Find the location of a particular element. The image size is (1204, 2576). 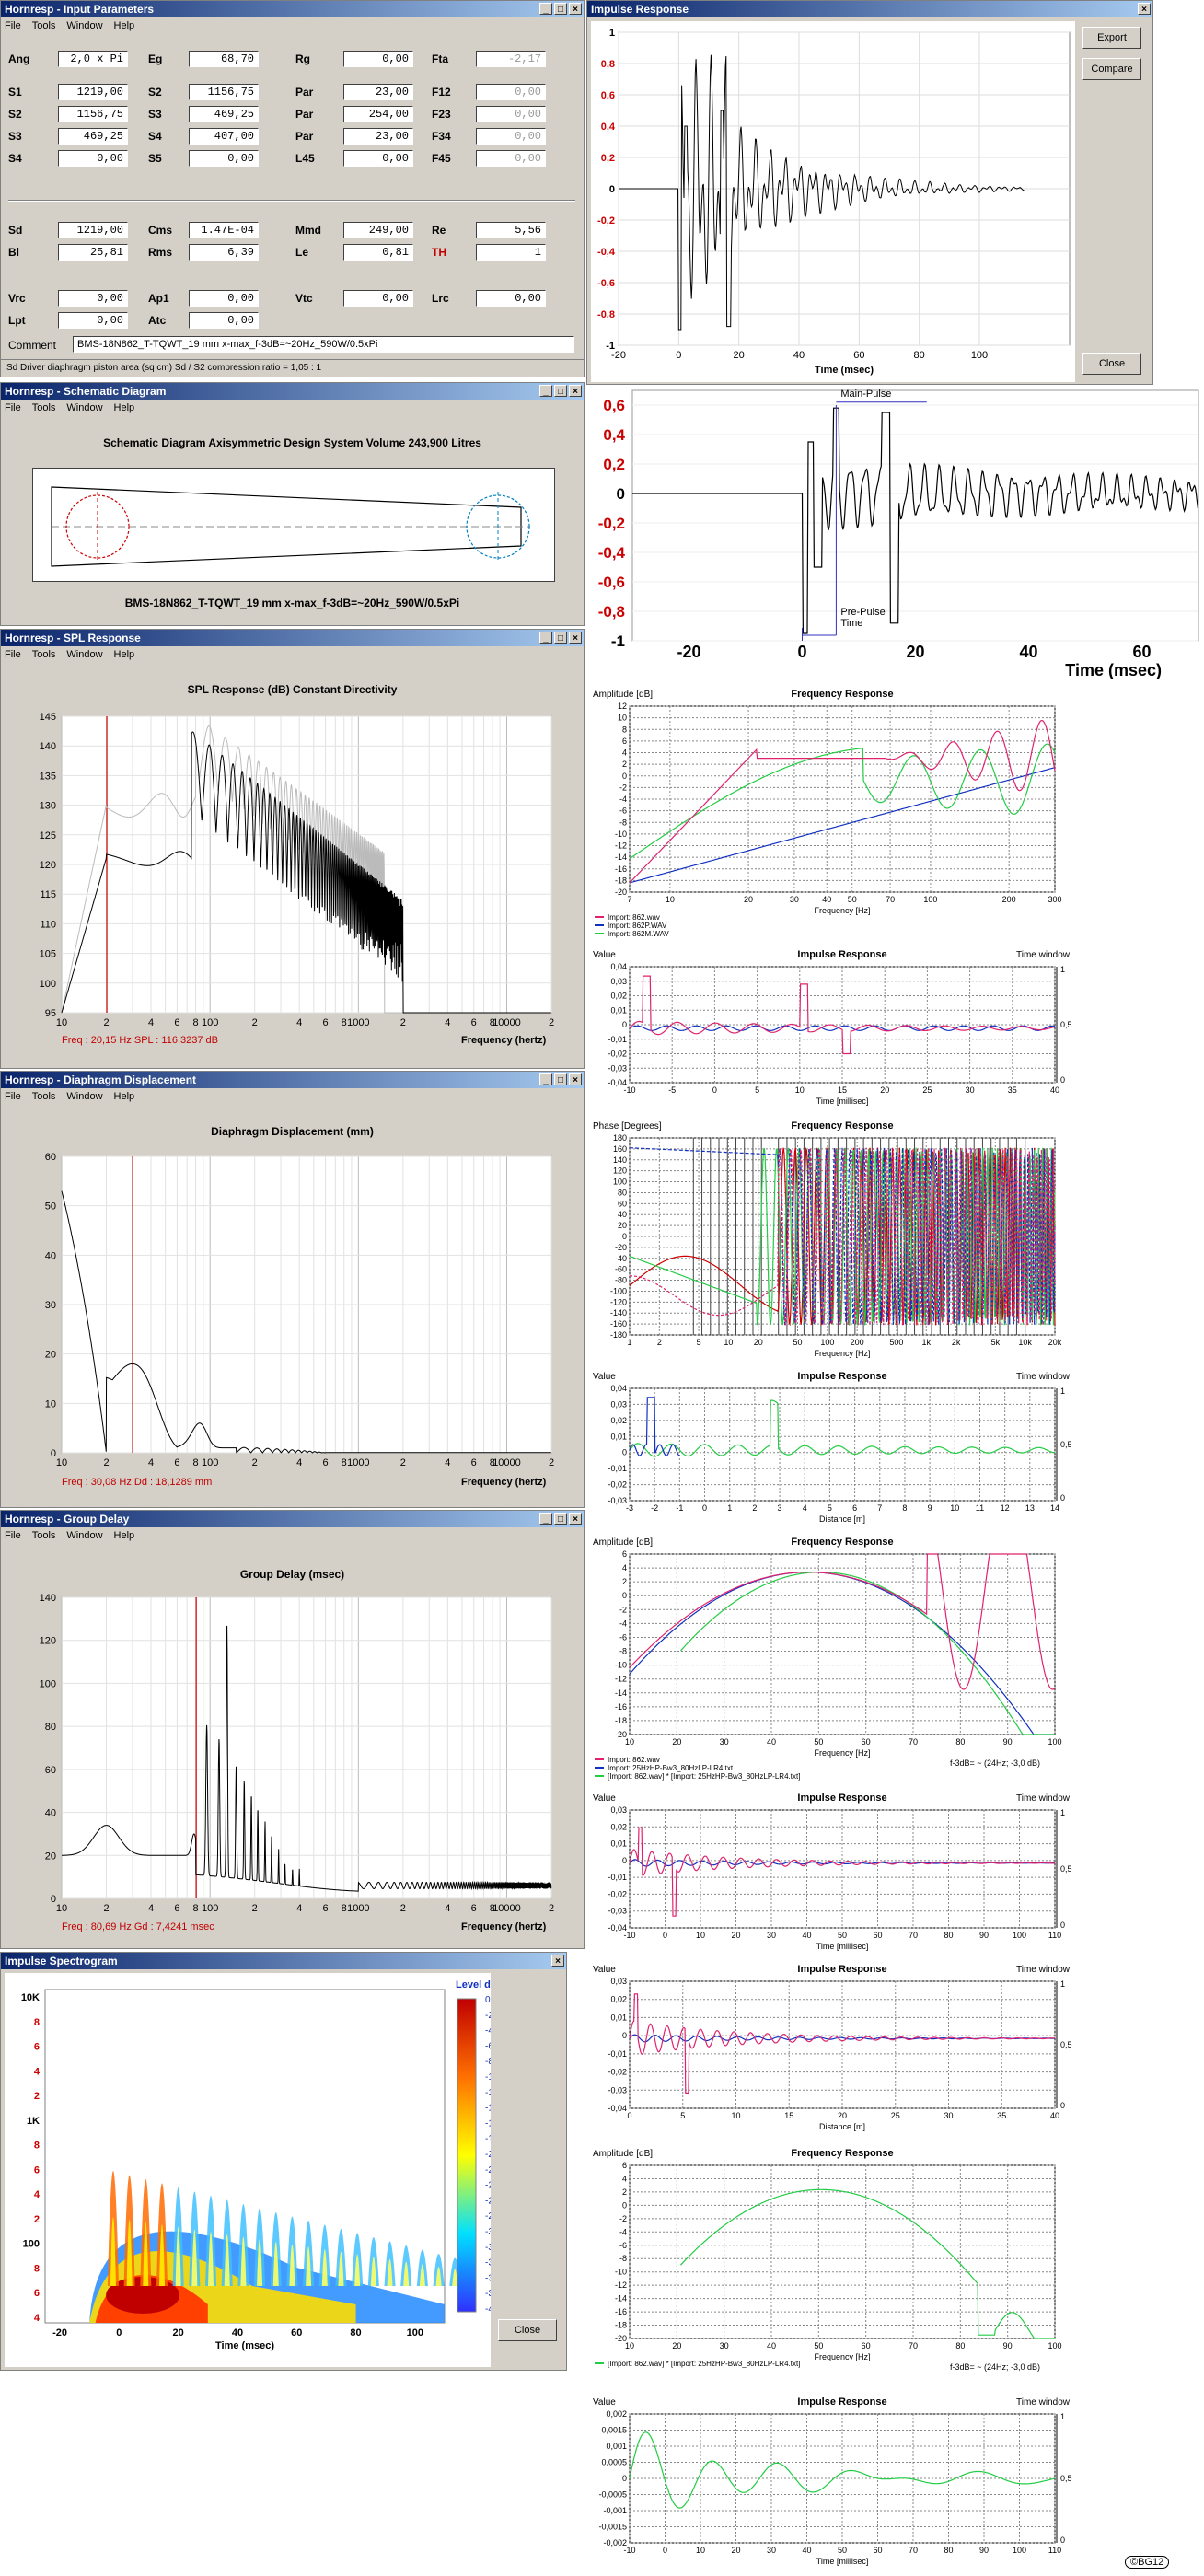

x-tick-label: 8 is located at coordinates (492, 1908).